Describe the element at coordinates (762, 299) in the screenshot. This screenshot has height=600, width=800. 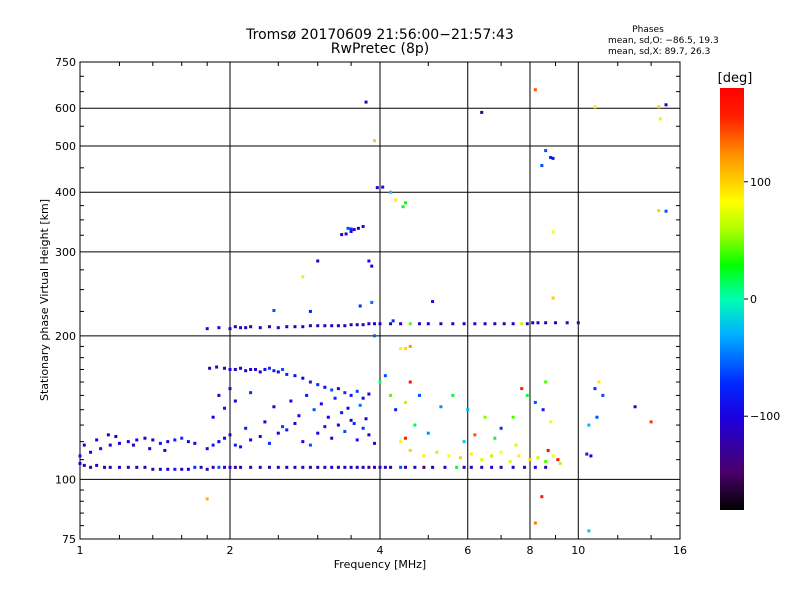
I see `colorbar-ticks: 100 0 −100` at that location.